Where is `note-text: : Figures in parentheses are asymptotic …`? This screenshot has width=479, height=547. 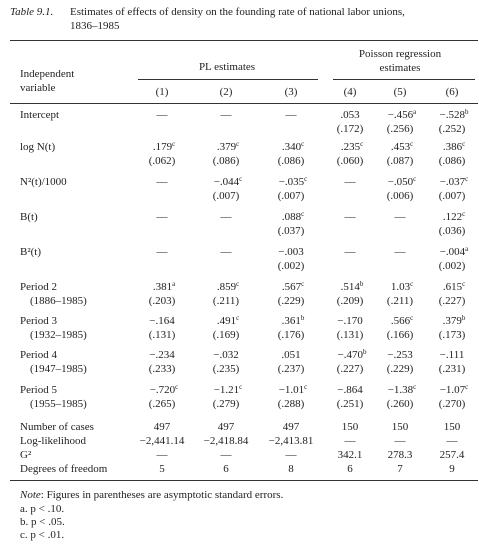 note-text: : Figures in parentheses are asymptotic … is located at coordinates (162, 495).